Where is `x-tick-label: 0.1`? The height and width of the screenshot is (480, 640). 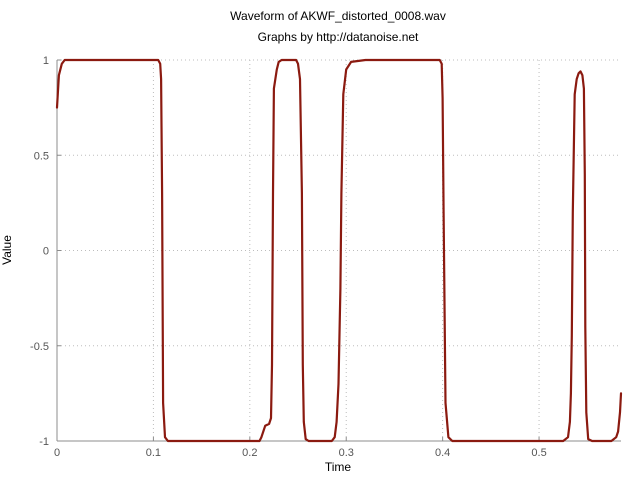
x-tick-label: 0.1 is located at coordinates (153, 453).